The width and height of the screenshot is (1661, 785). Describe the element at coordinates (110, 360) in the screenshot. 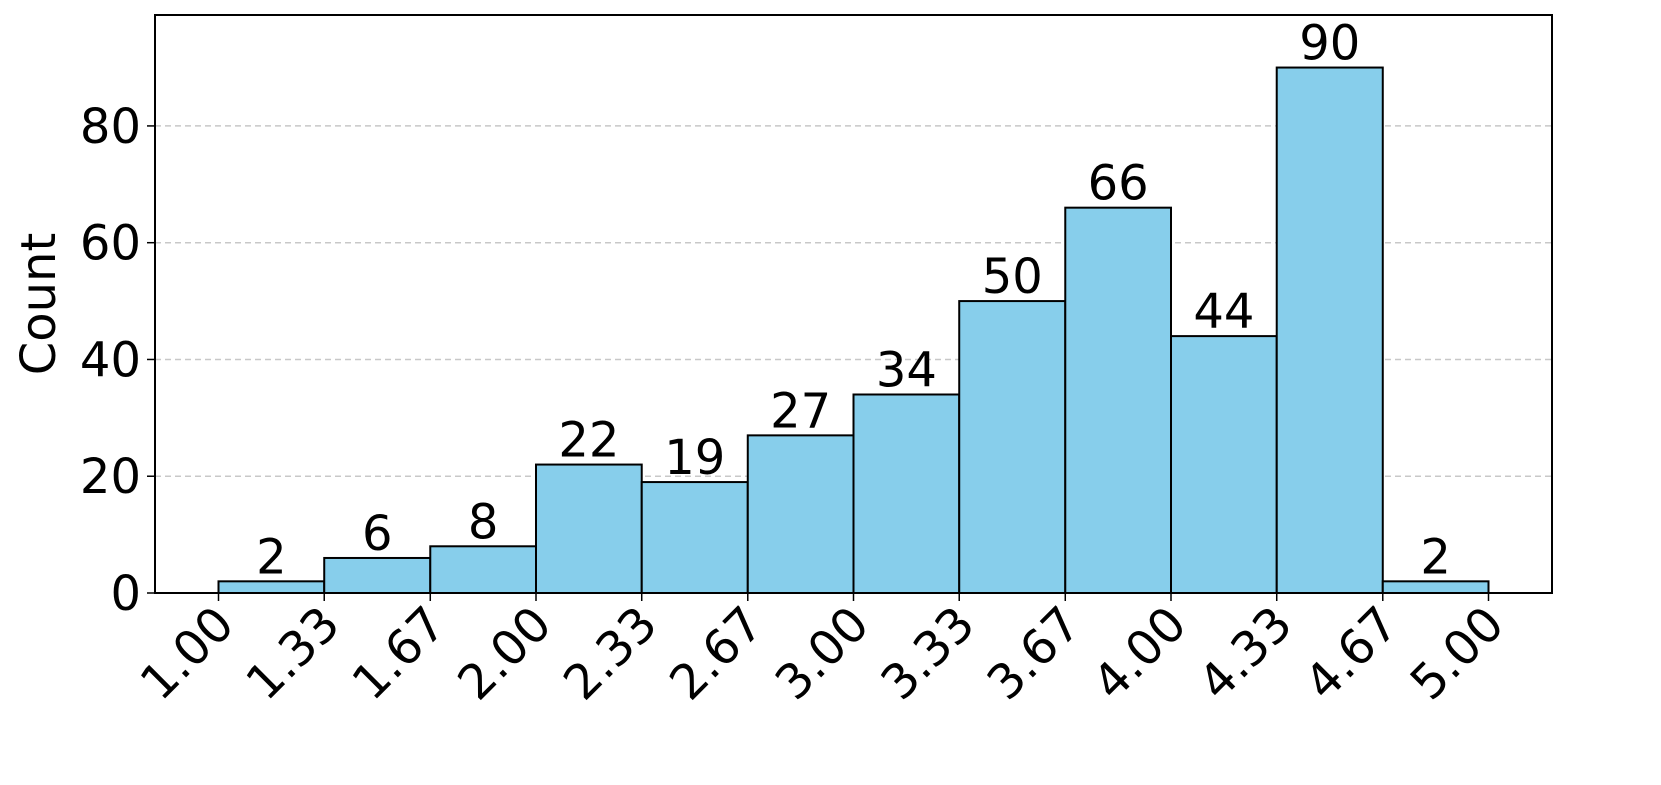

I see `y-tick-label: 40` at that location.